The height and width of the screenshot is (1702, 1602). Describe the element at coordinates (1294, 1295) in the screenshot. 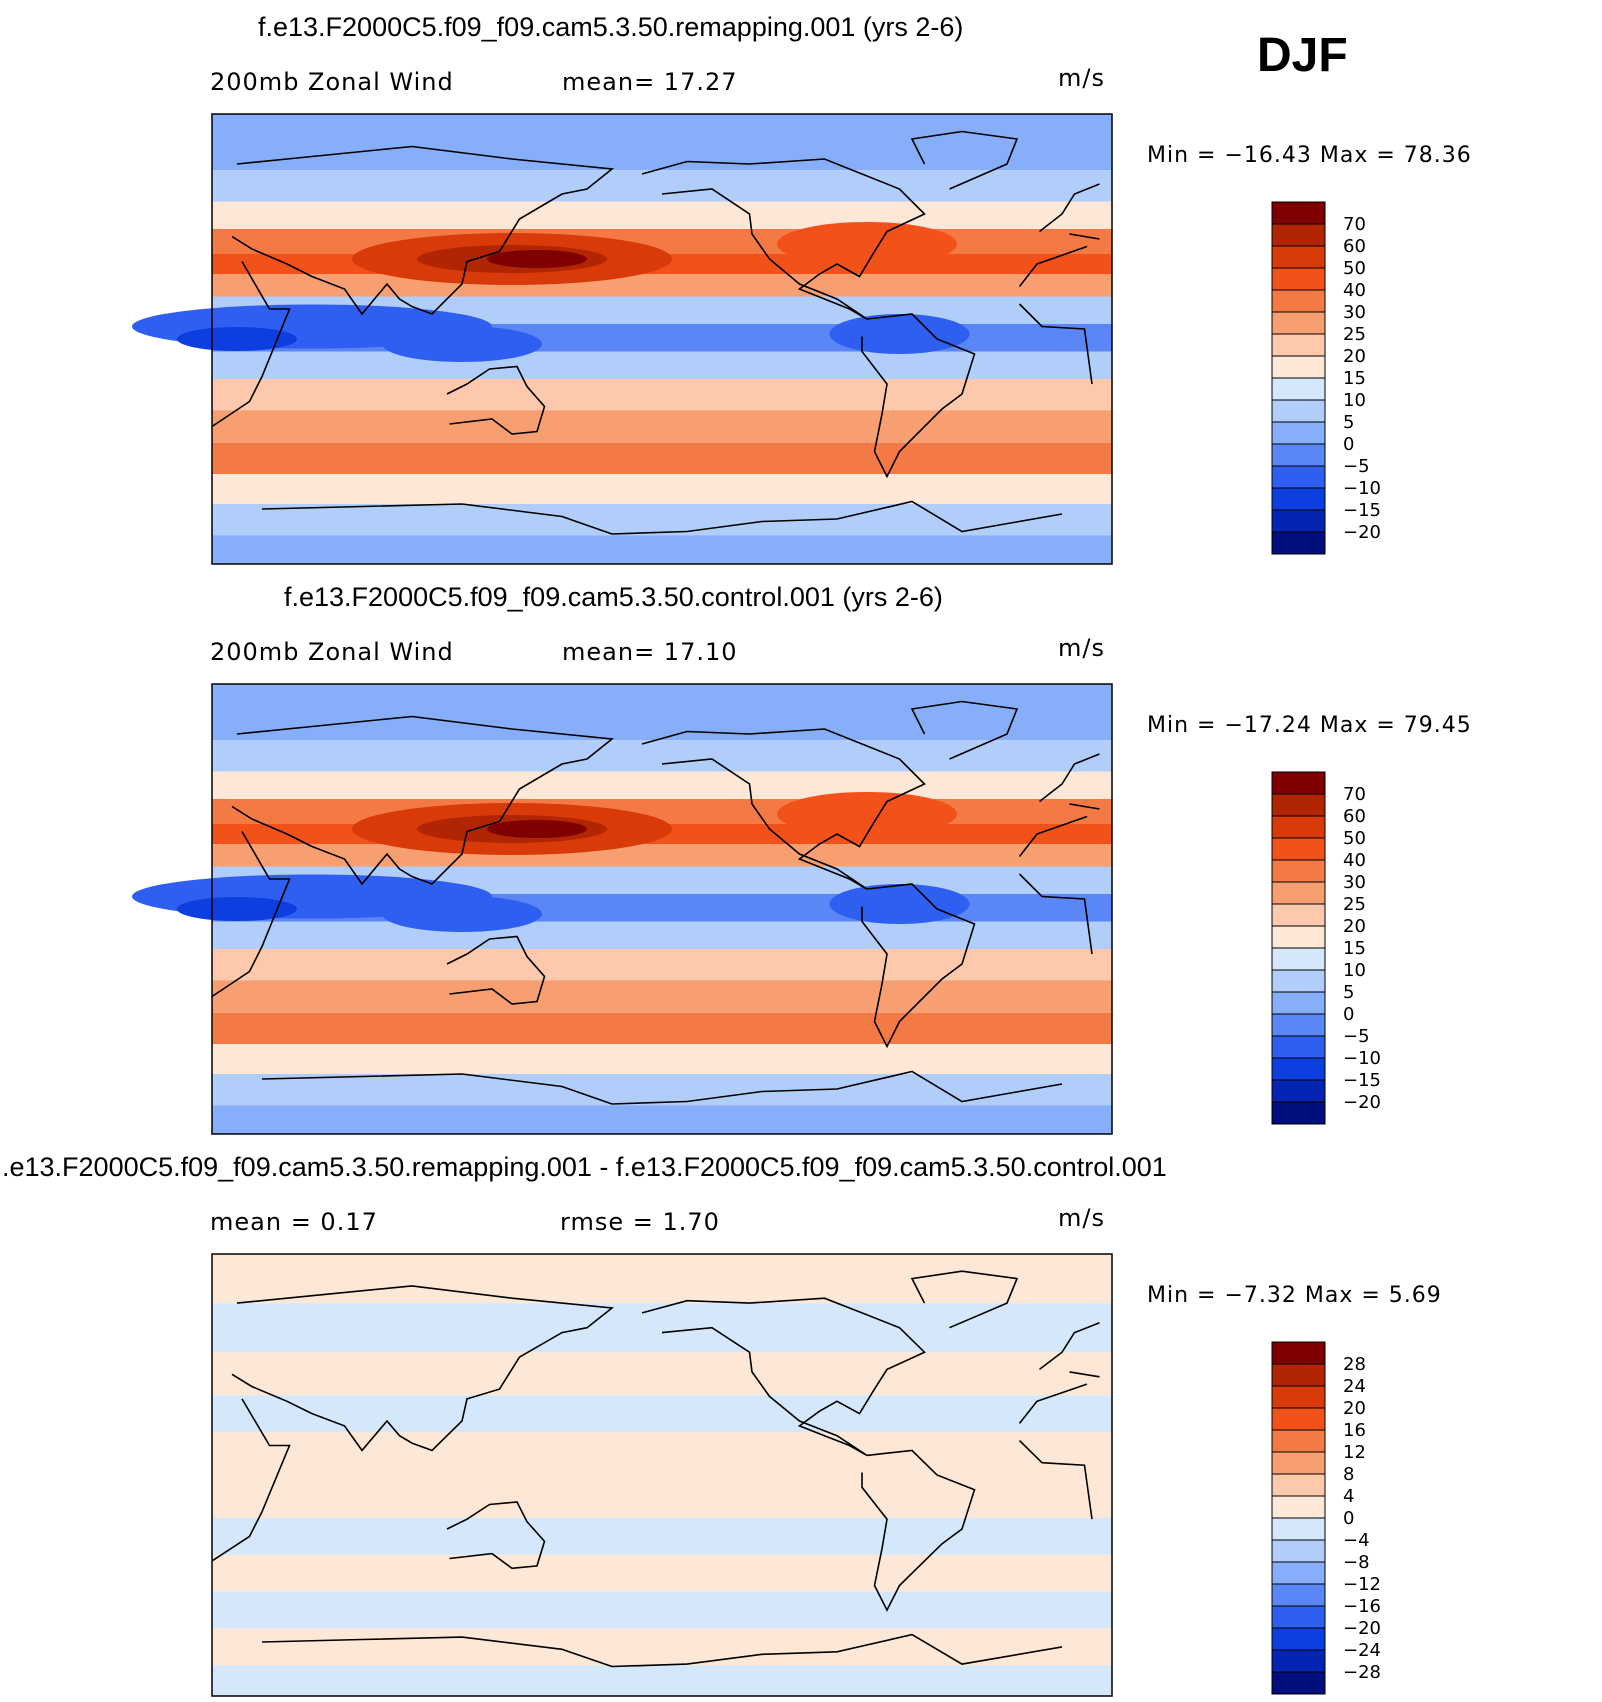

I see `panel-3-minmax: Min = −7.32 Max = 5.69` at that location.